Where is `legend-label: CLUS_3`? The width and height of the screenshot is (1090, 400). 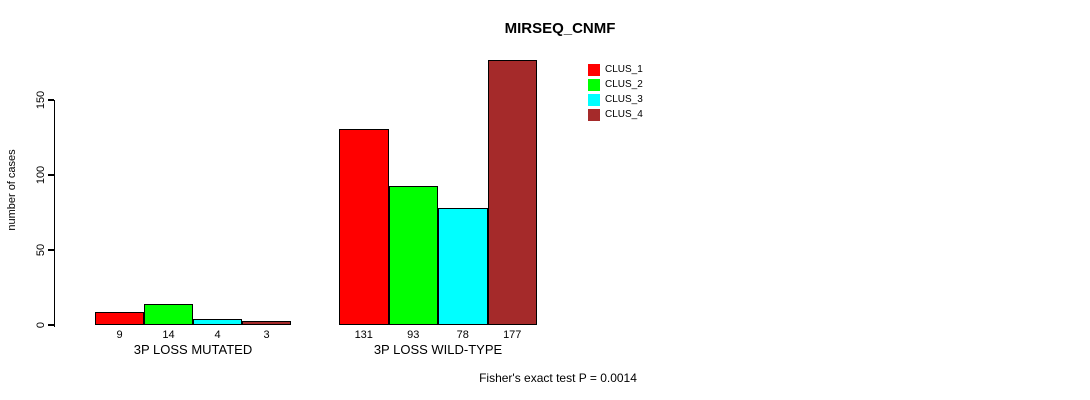 legend-label: CLUS_3 is located at coordinates (624, 99).